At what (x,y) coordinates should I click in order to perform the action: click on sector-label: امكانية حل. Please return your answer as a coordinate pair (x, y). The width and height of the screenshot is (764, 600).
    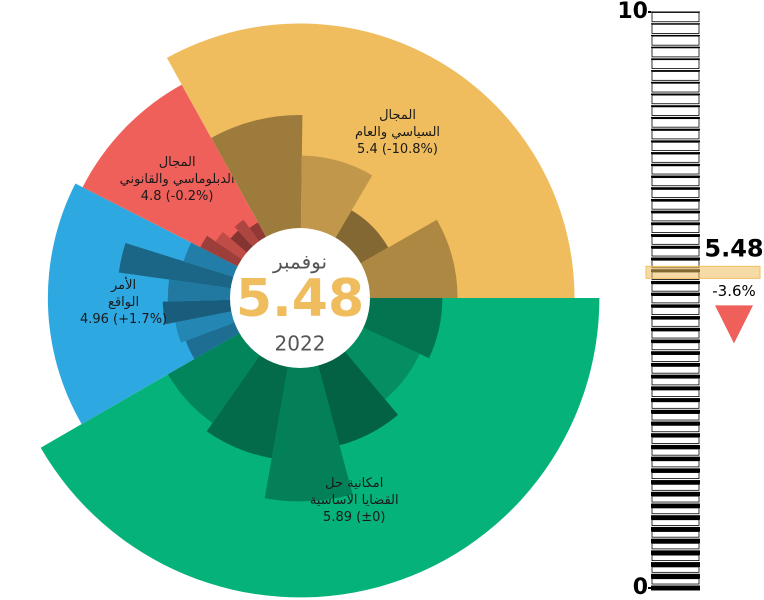
    Looking at the image, I should click on (354, 483).